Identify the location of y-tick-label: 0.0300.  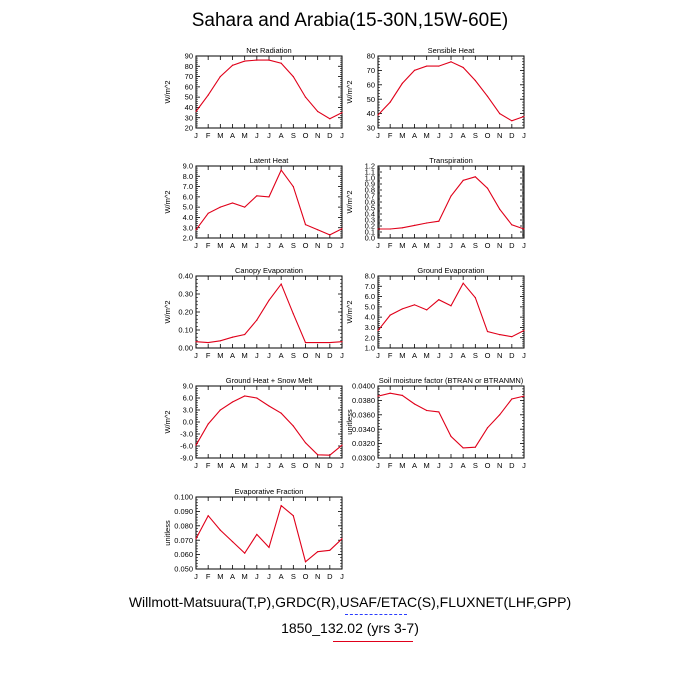
(363, 458).